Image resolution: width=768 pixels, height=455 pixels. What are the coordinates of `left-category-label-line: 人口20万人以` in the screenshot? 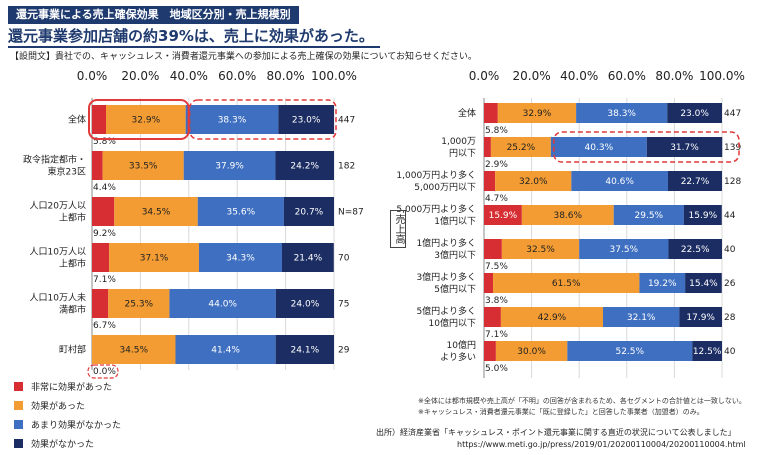 It's located at (58, 206).